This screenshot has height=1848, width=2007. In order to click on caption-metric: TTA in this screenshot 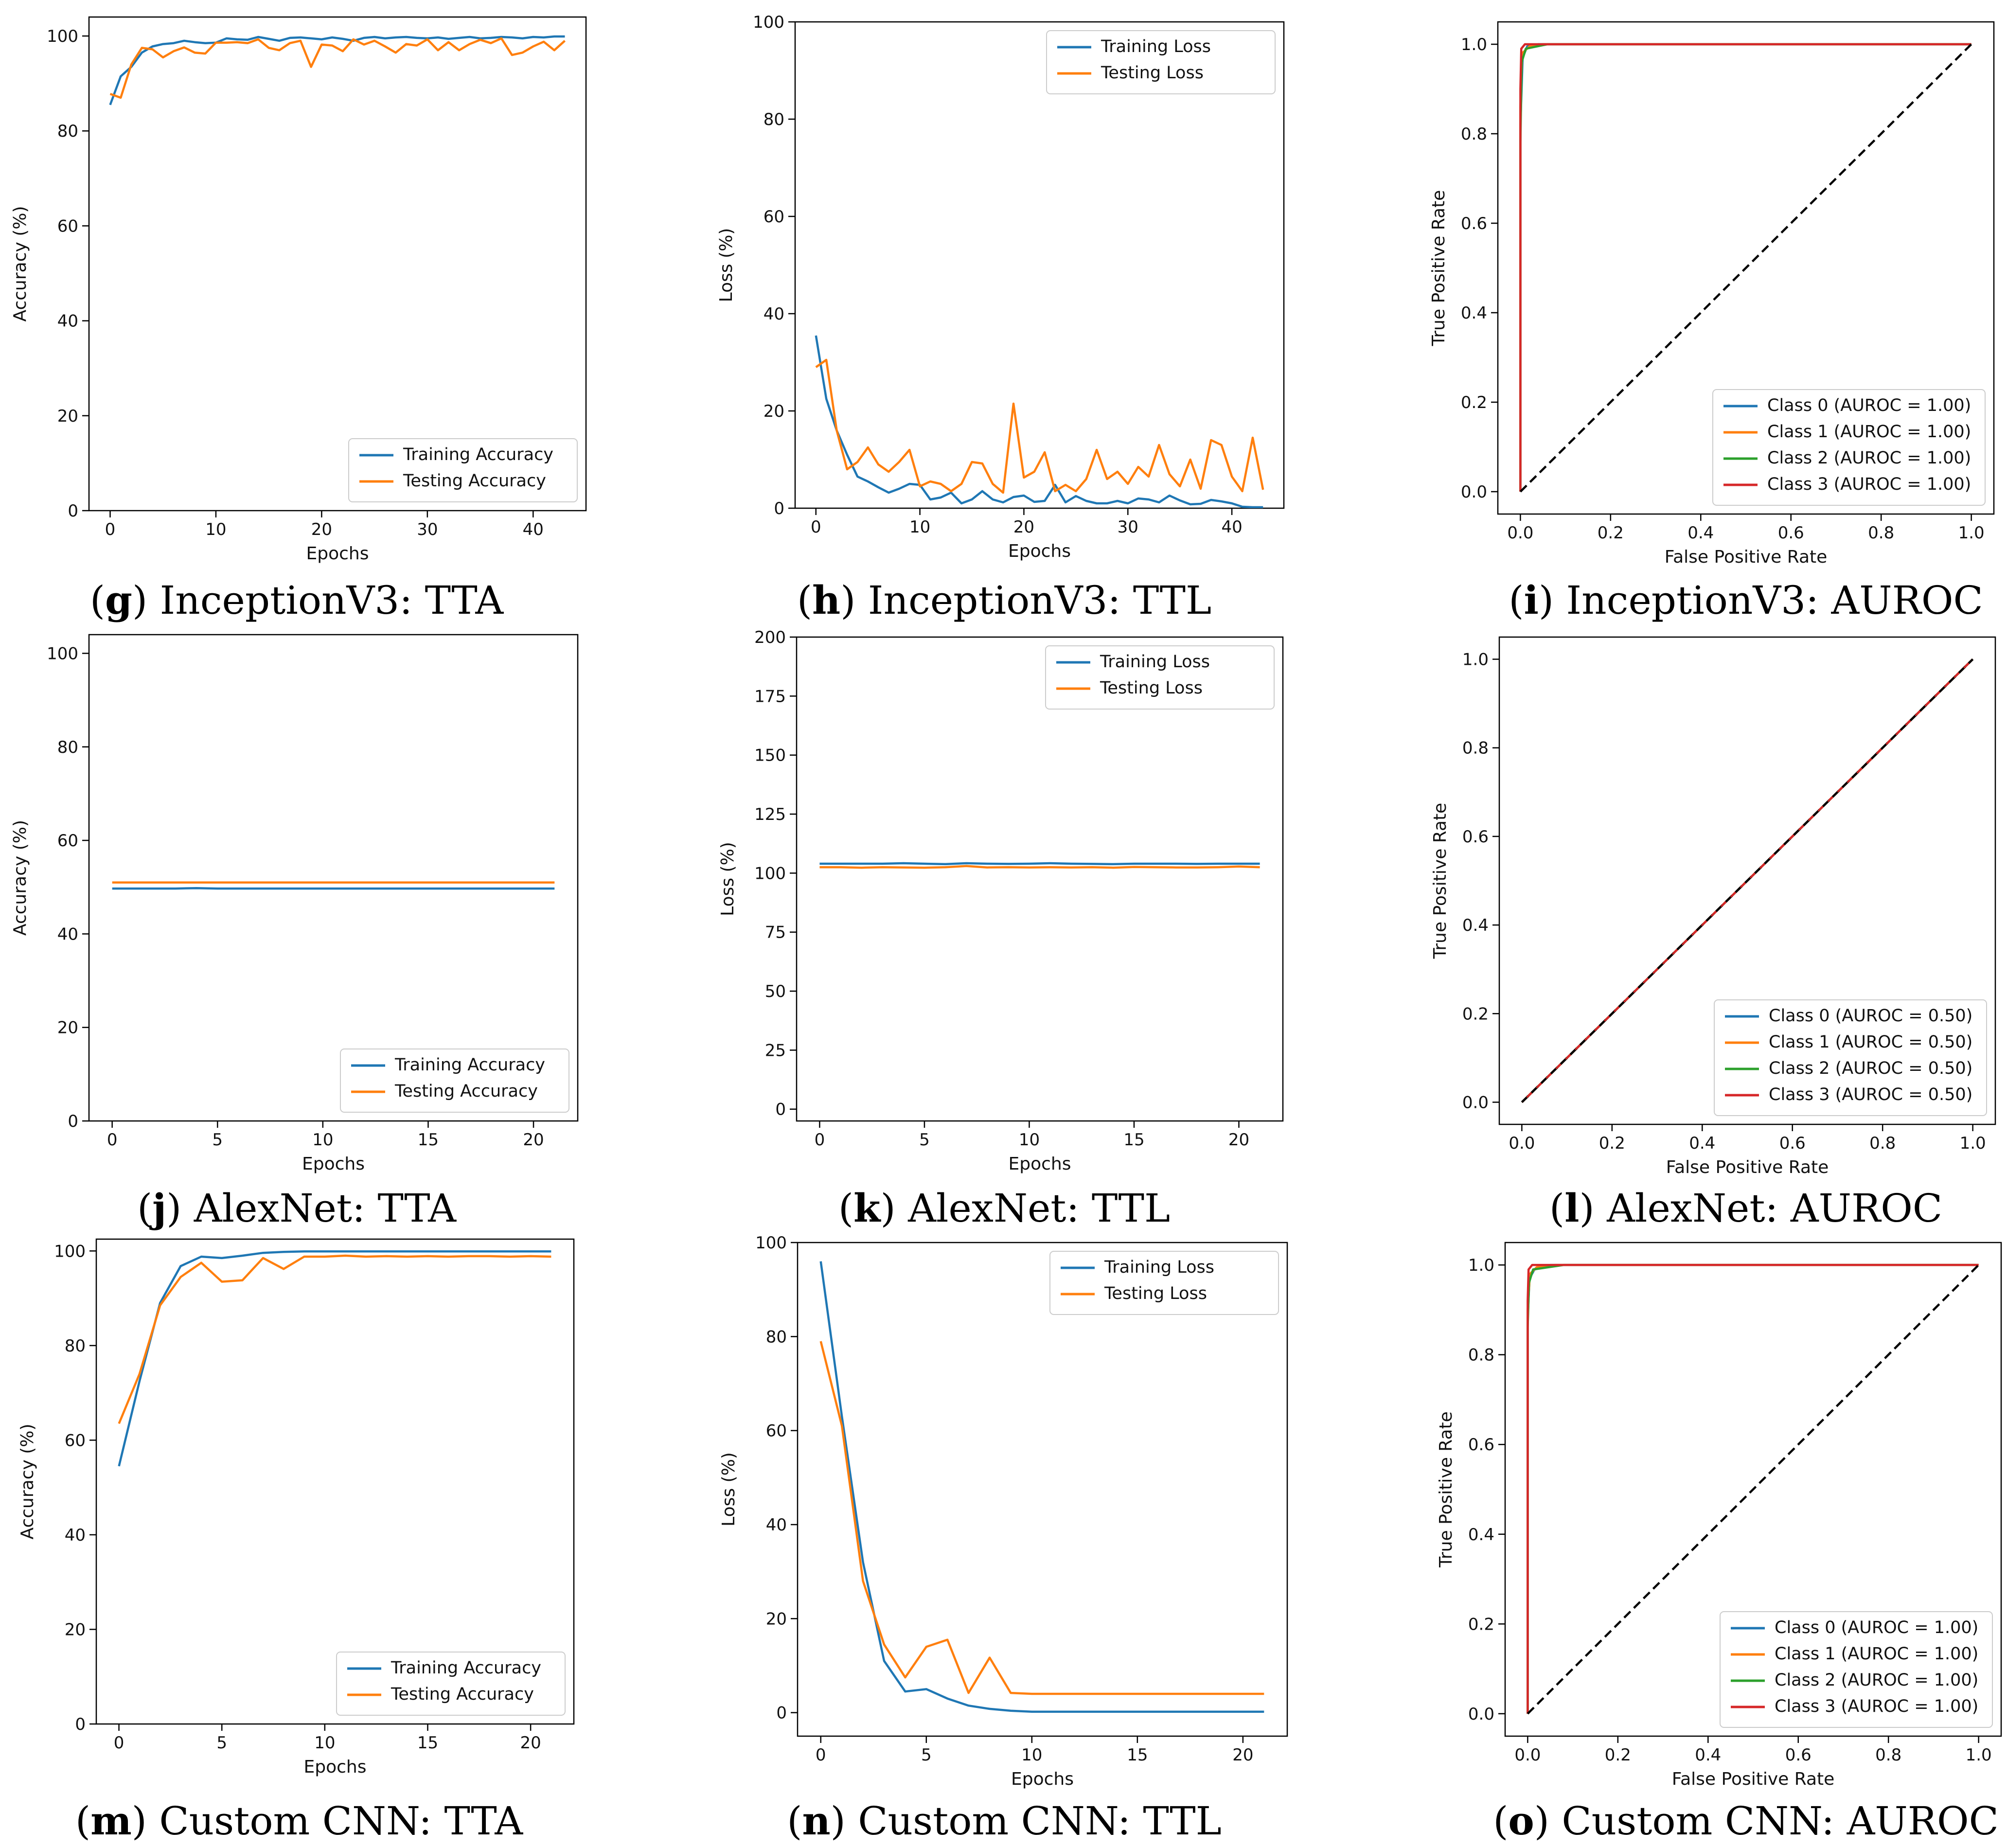, I will do `click(464, 600)`.